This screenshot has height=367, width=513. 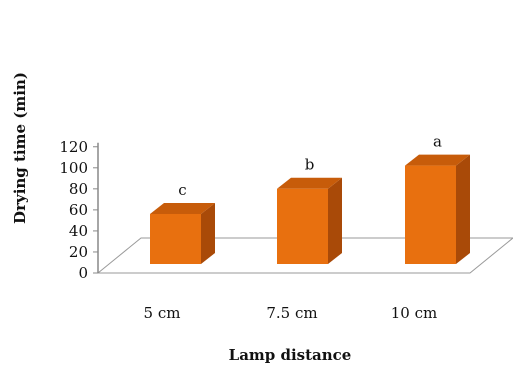 I want to click on y-tick-label: 100, so click(x=73, y=168).